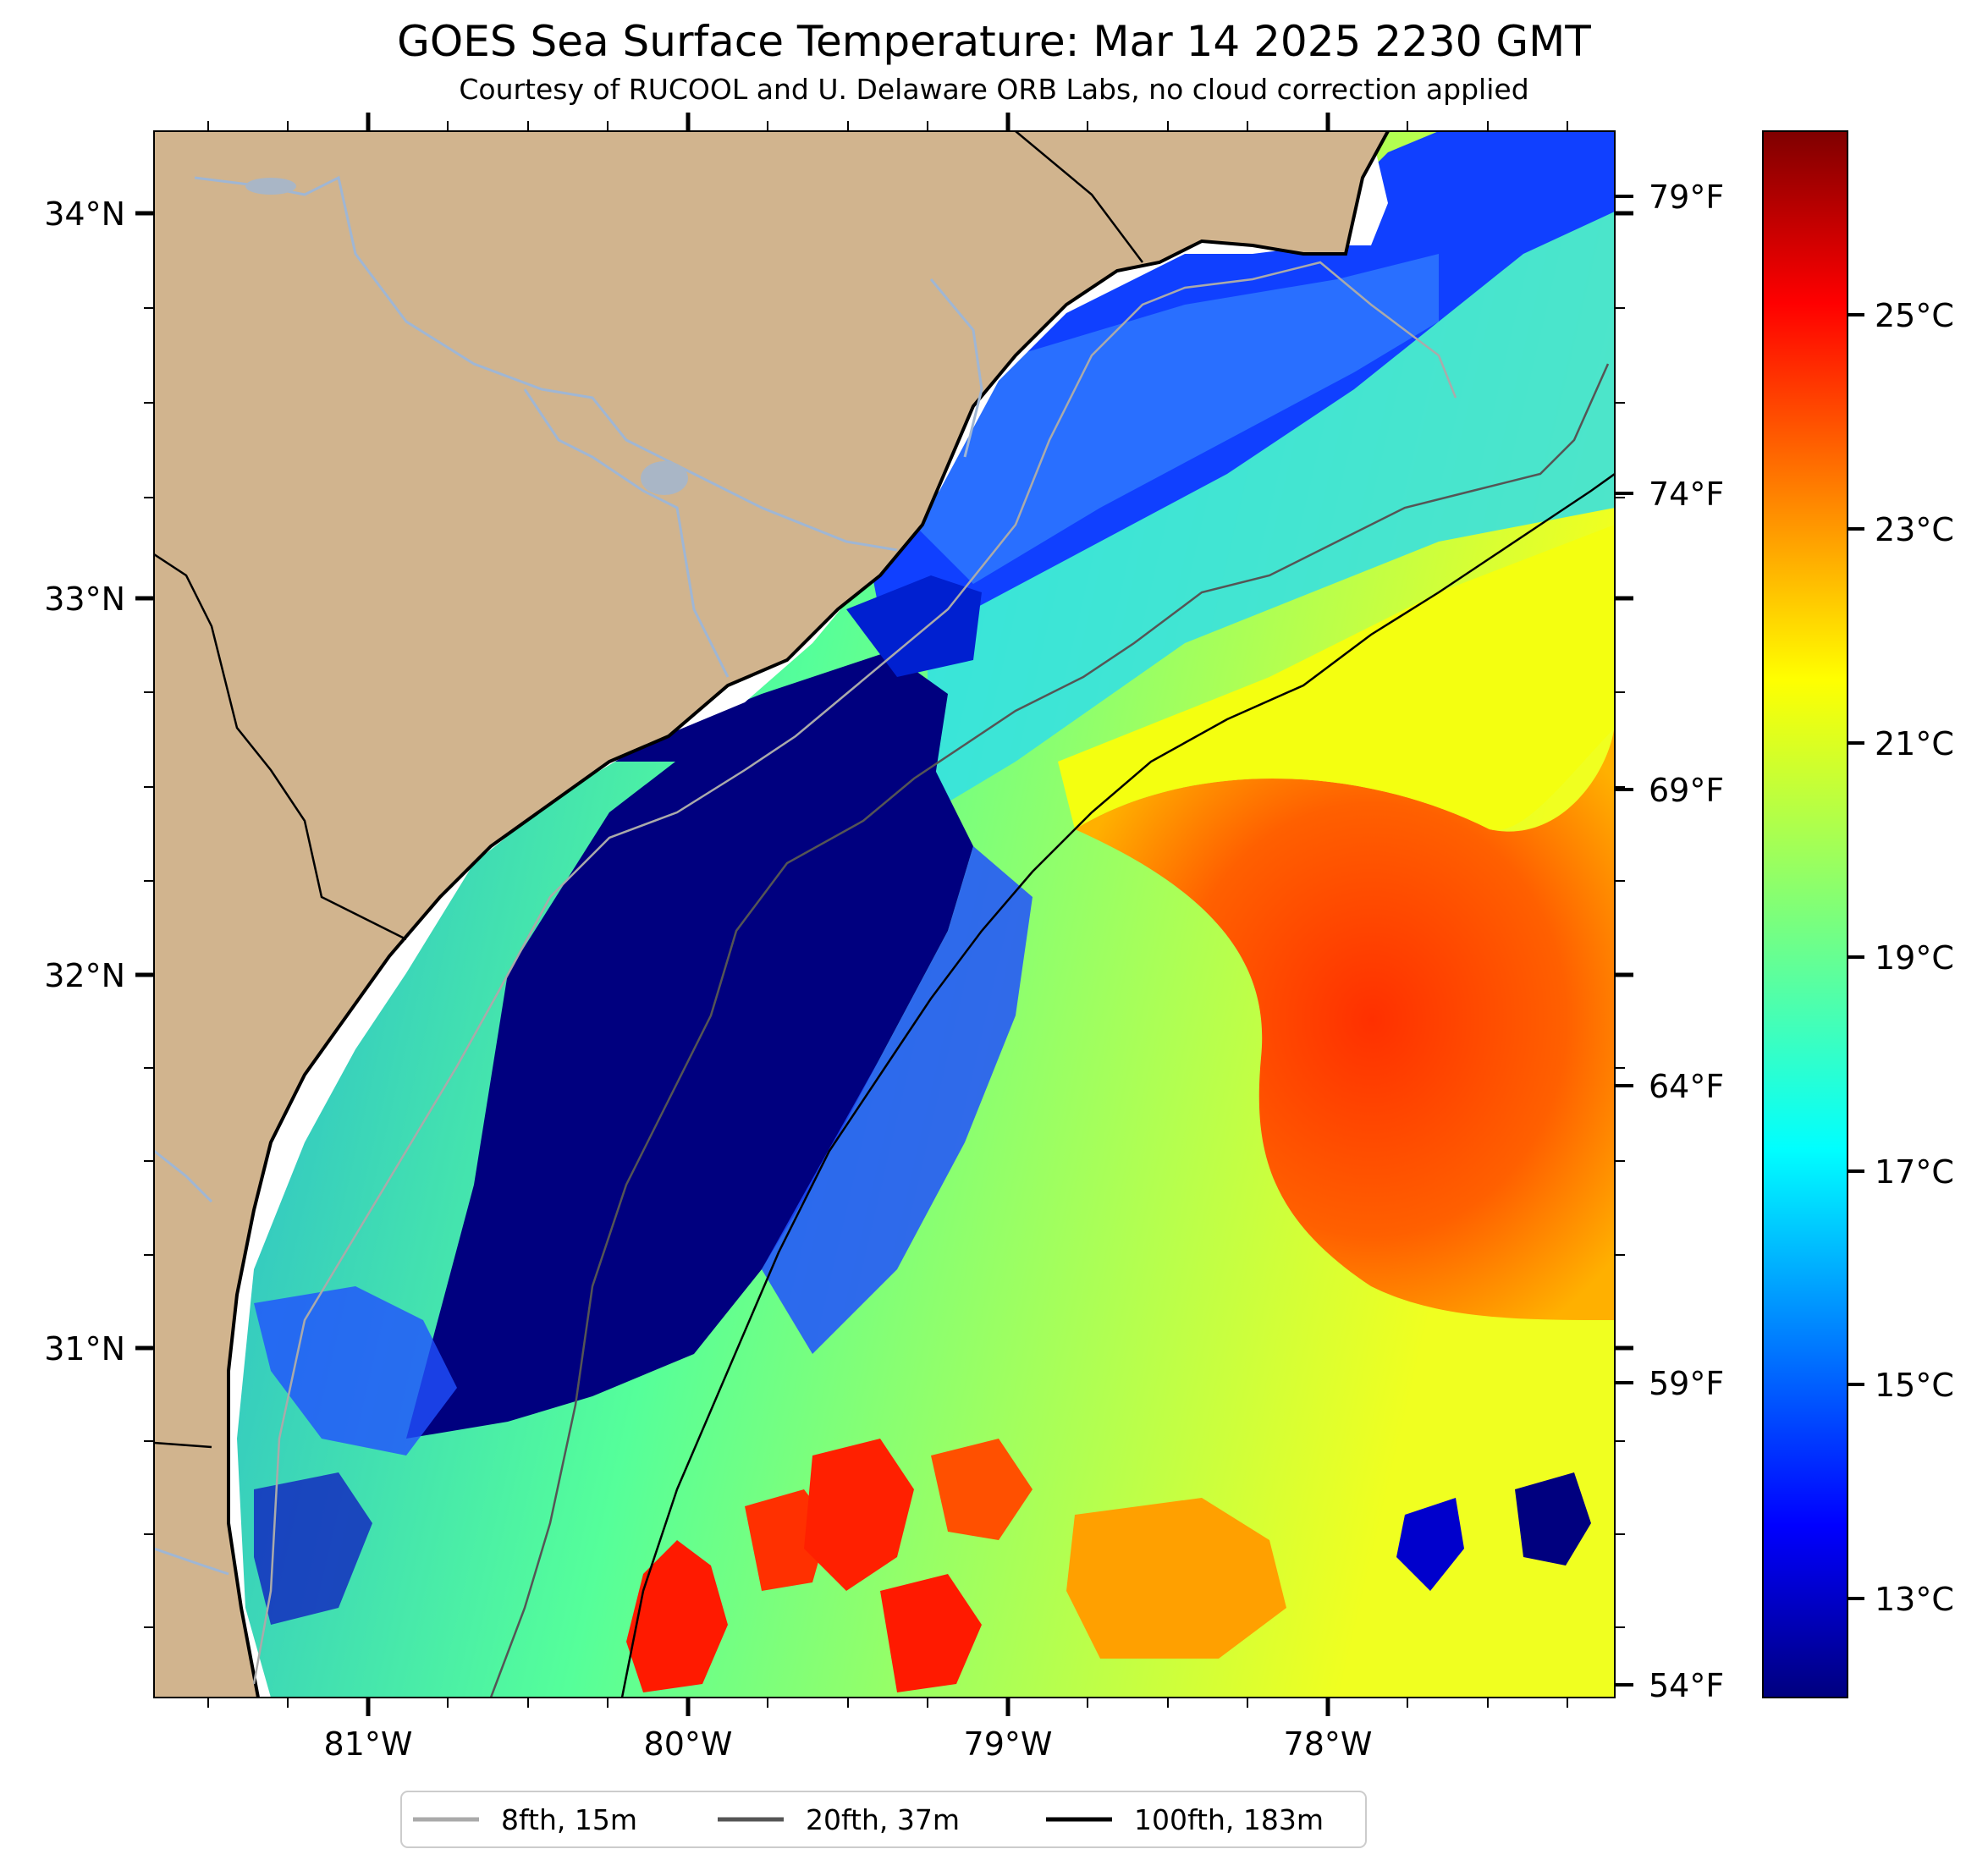 This screenshot has width=1988, height=1871. I want to click on lon-labels: 81°W 80°W 79°W 78°W, so click(848, 1744).